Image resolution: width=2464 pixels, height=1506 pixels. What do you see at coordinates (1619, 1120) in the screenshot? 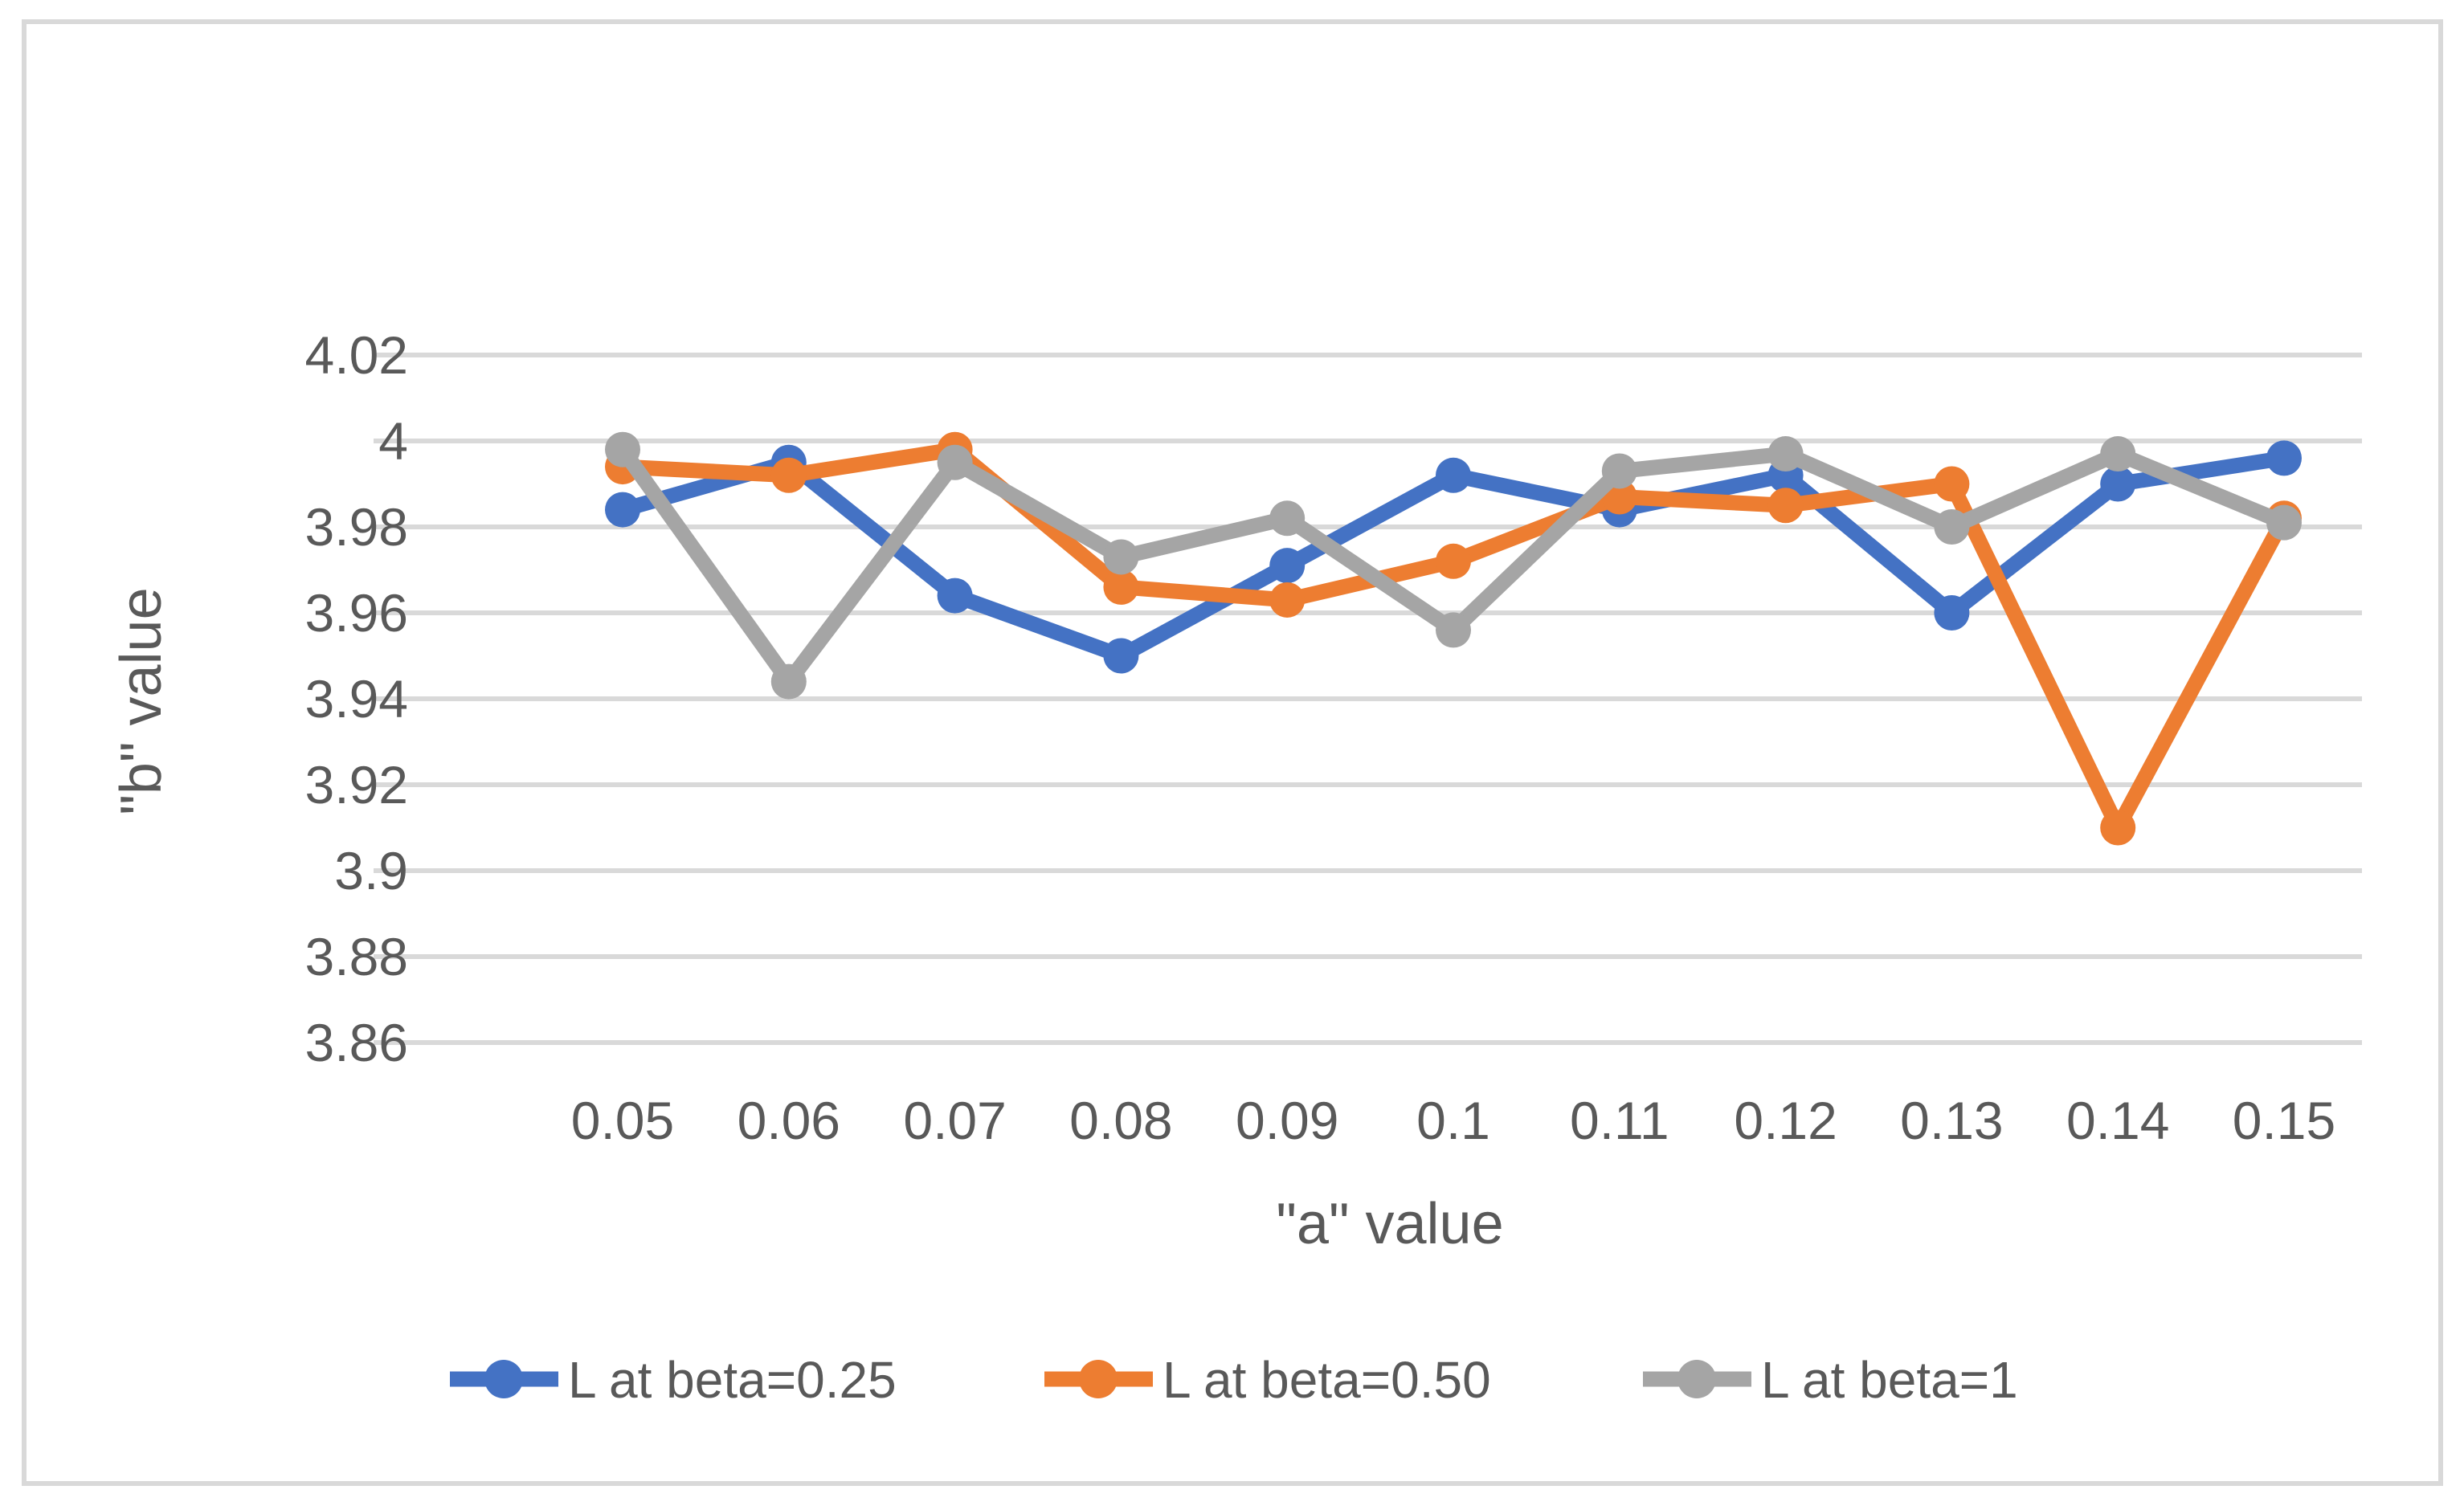
I see `x-tick-label: 0.11` at bounding box center [1619, 1120].